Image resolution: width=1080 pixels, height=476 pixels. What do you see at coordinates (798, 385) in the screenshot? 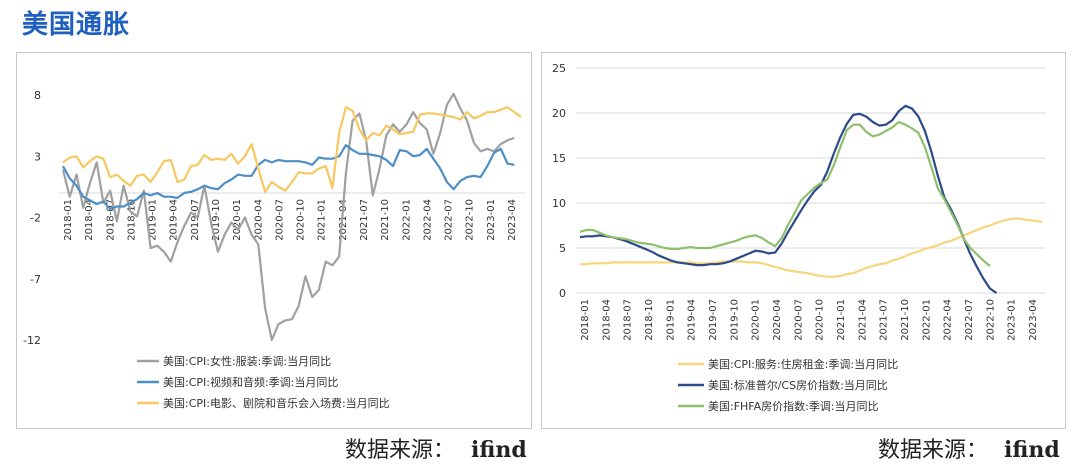
I see `legend-label: 美国:标准普尔/CS房价指数:当月同比` at bounding box center [798, 385].